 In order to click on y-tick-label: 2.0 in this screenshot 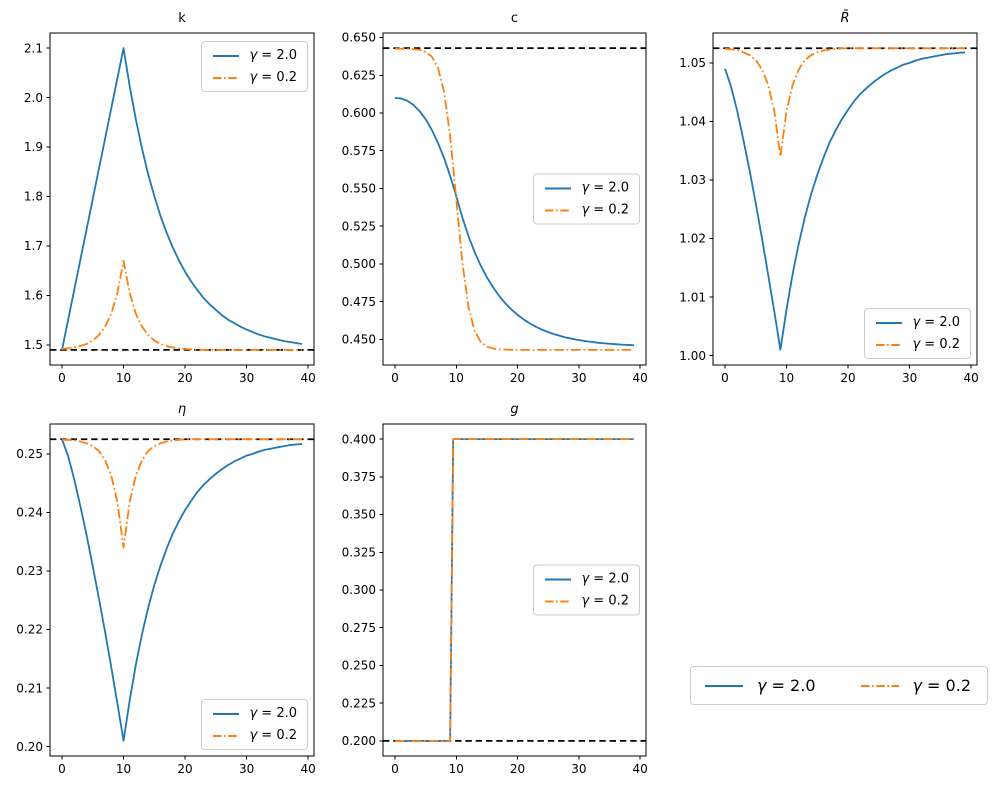, I will do `click(33, 98)`.